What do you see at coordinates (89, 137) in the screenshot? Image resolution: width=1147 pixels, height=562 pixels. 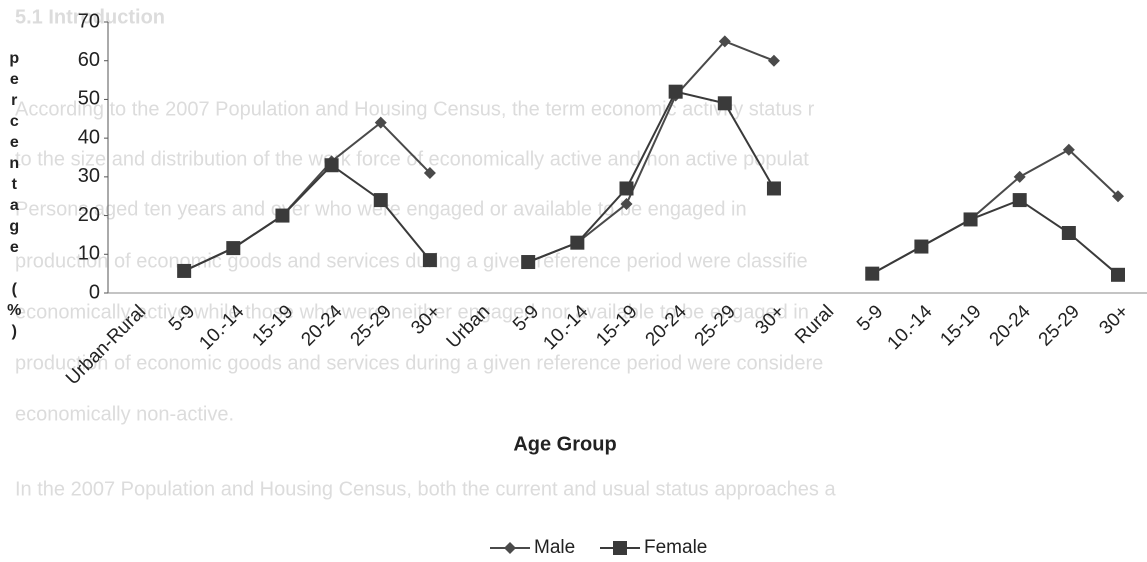 I see `y-tick-label: 40` at bounding box center [89, 137].